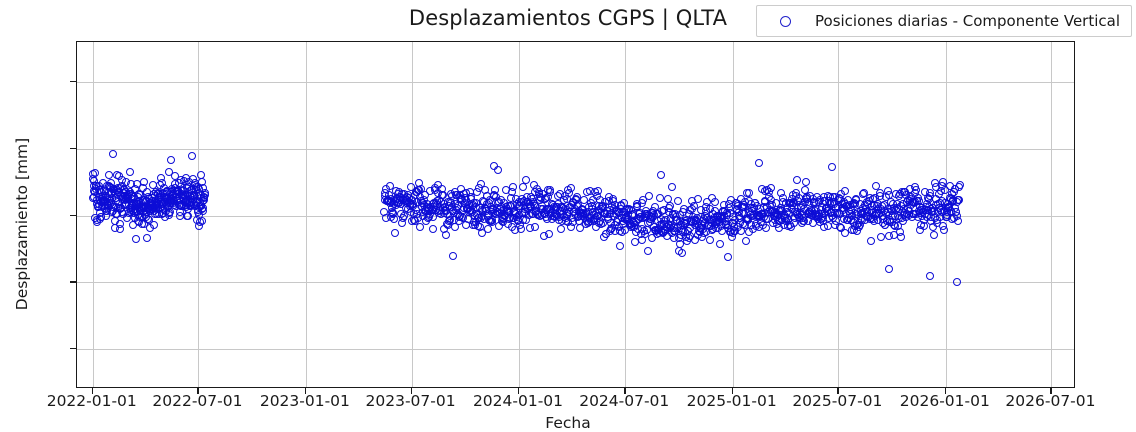 This screenshot has width=1136, height=432. Describe the element at coordinates (568, 18) in the screenshot. I see `page-title: Desplazamientos CGPS | QLTA` at that location.